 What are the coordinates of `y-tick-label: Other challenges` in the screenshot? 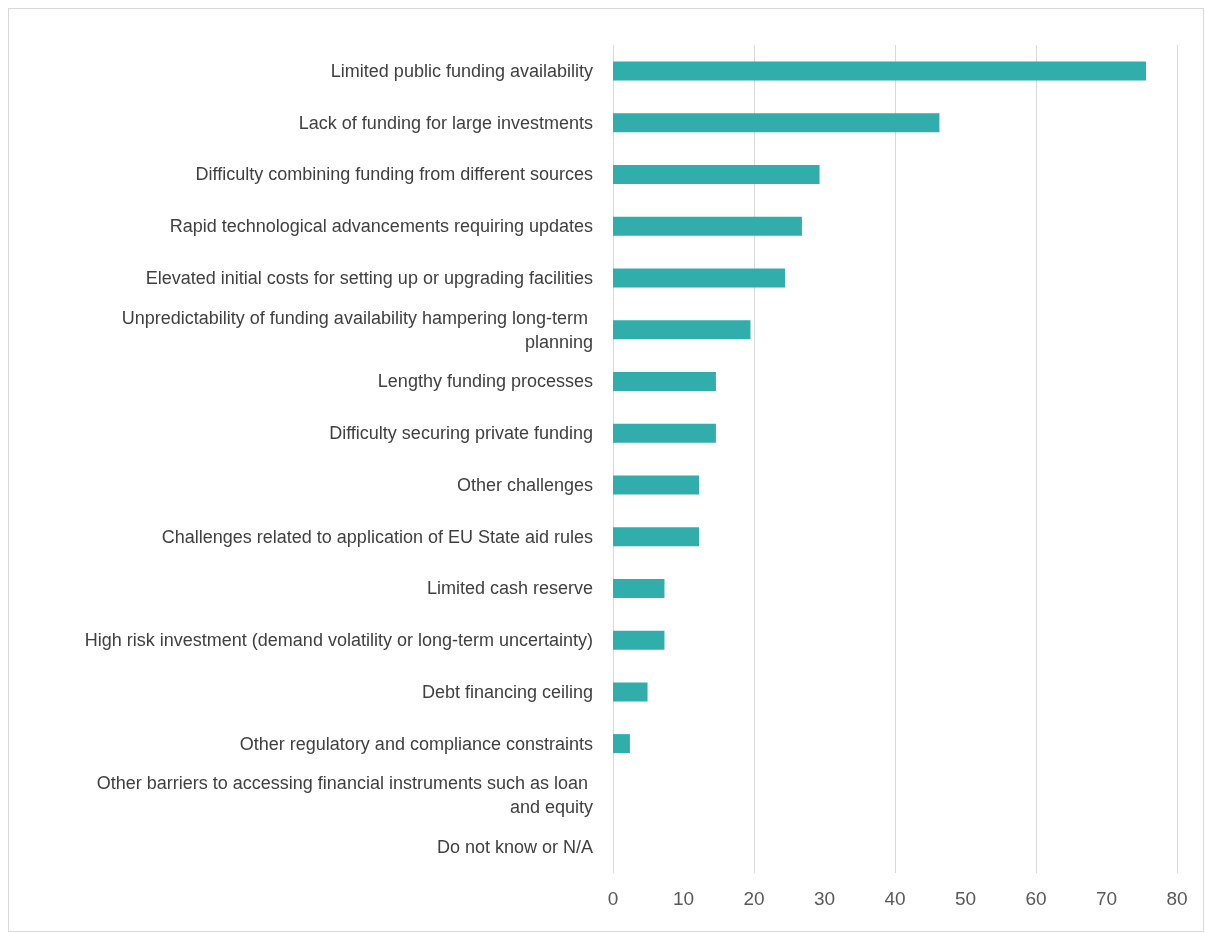 It's located at (524, 484).